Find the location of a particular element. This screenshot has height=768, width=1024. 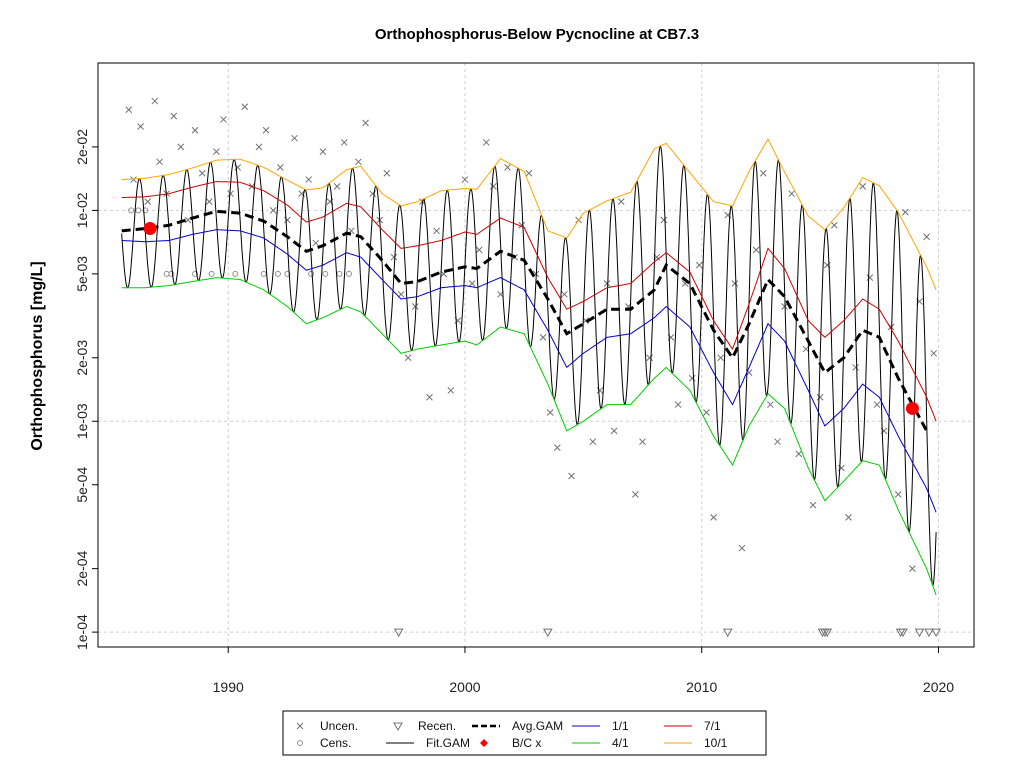

legend-box is located at coordinates (524, 733).